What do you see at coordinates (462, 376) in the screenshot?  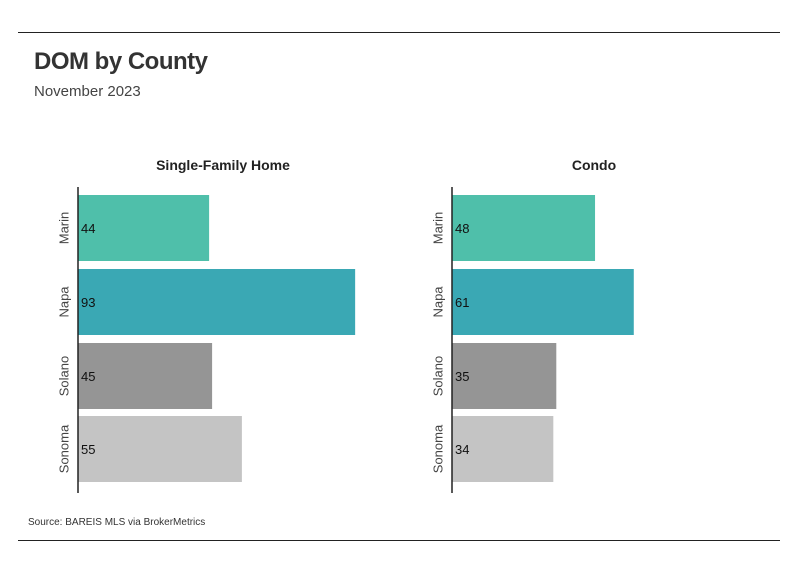 I see `value-label-condo-solano: 35` at bounding box center [462, 376].